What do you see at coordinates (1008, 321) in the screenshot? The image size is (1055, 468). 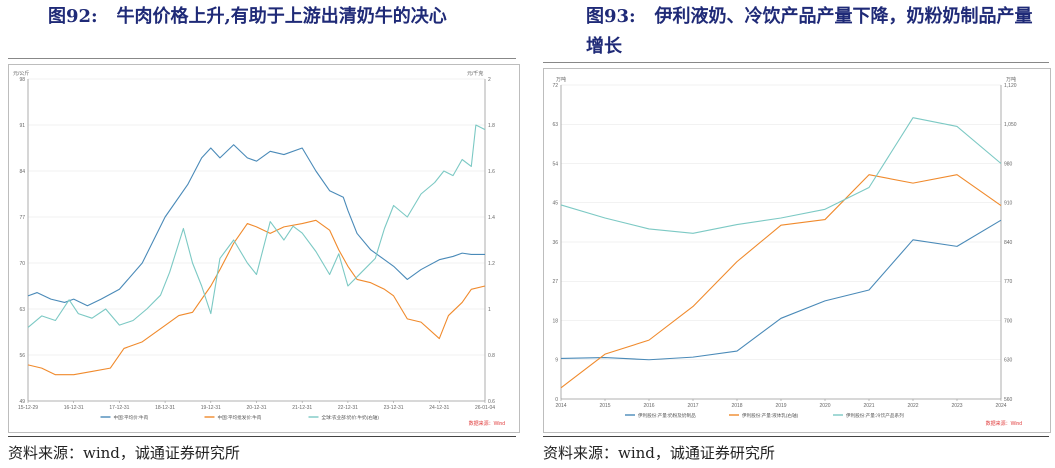 I see `y-right-tick-label: 700` at bounding box center [1008, 321].